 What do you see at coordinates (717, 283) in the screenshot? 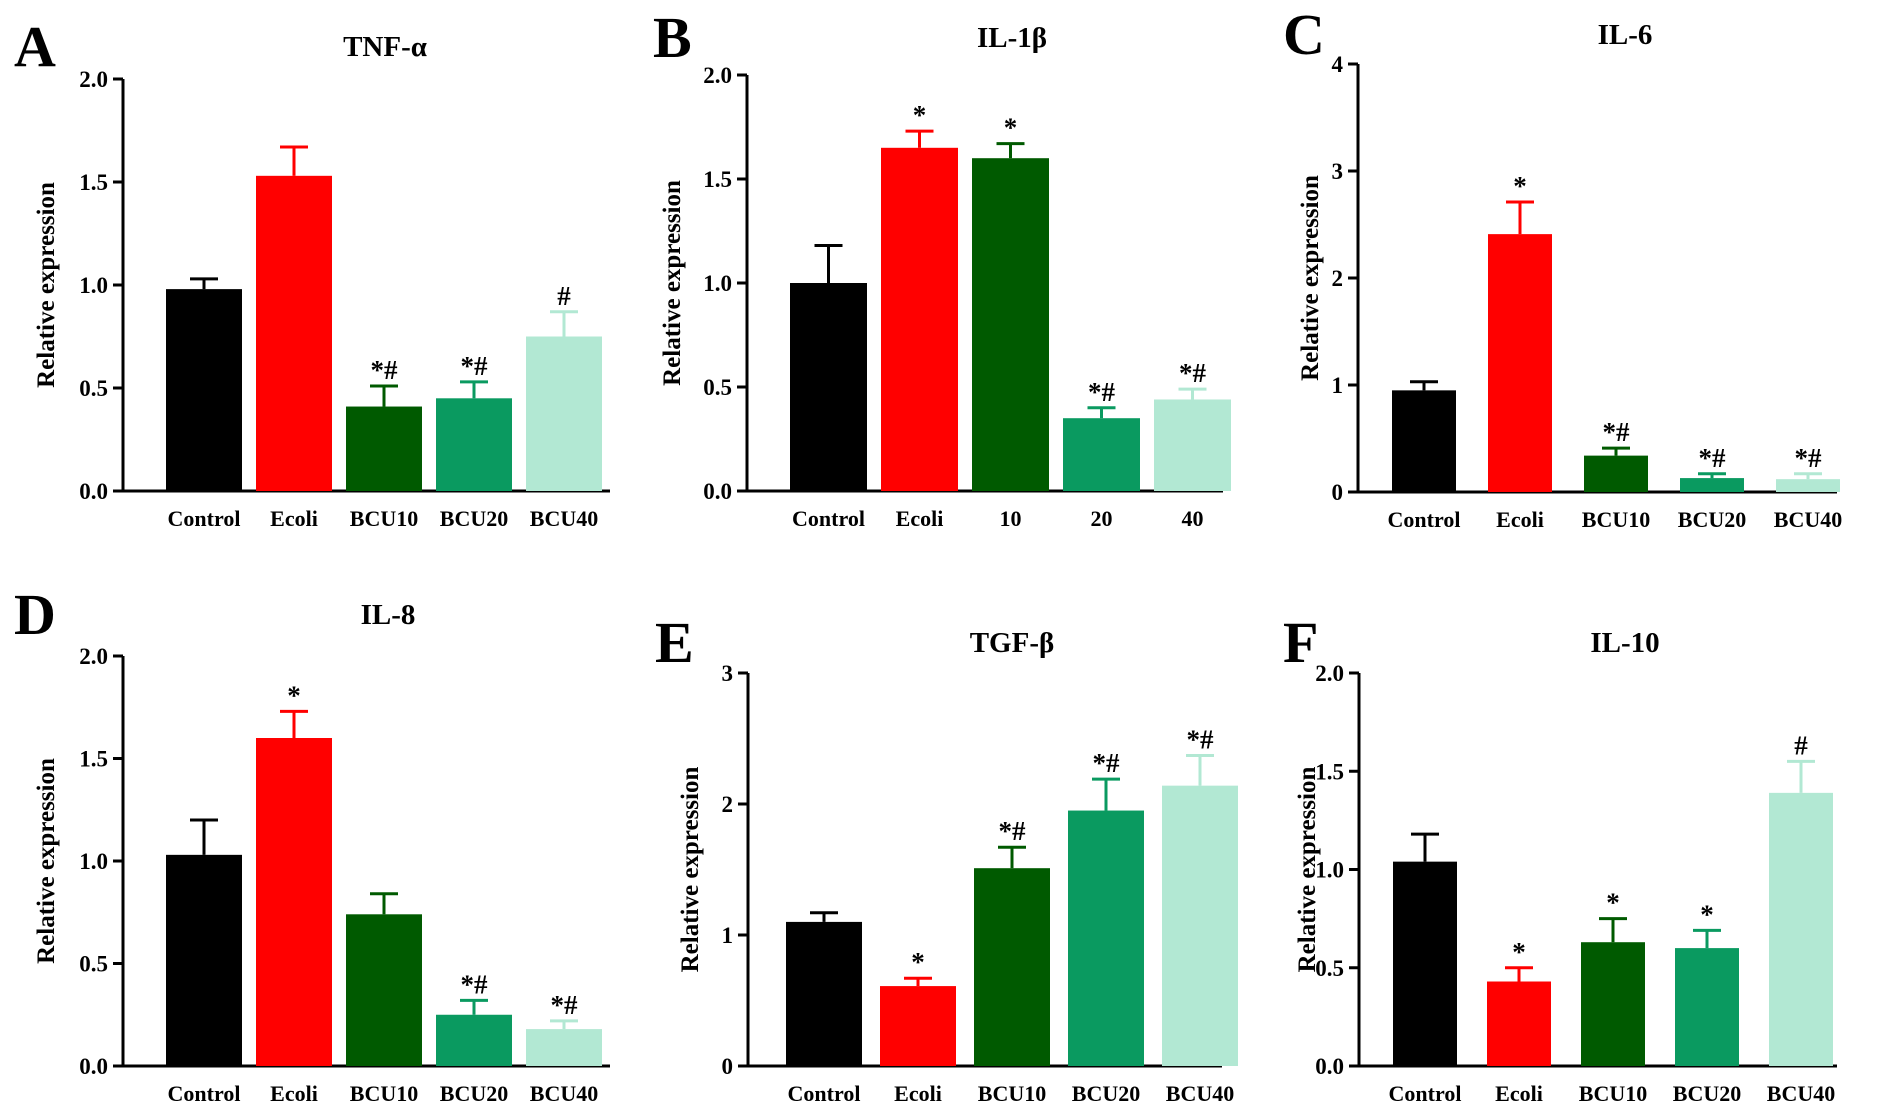
I see `panel-b-ytick-label: 1.0` at bounding box center [717, 283].